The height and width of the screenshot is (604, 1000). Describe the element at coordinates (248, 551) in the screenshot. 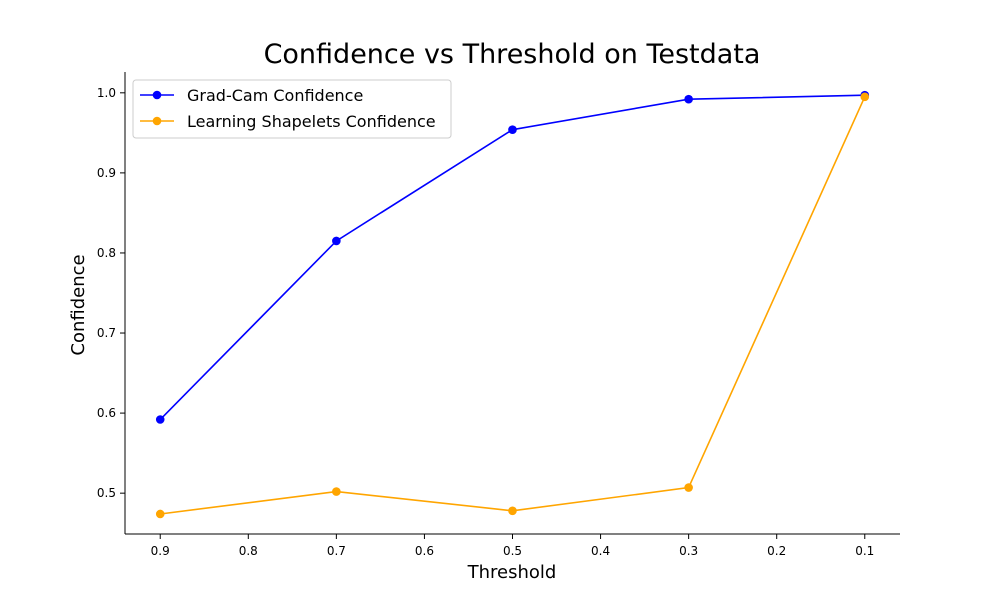

I see `x-tick-label: 0.8` at that location.